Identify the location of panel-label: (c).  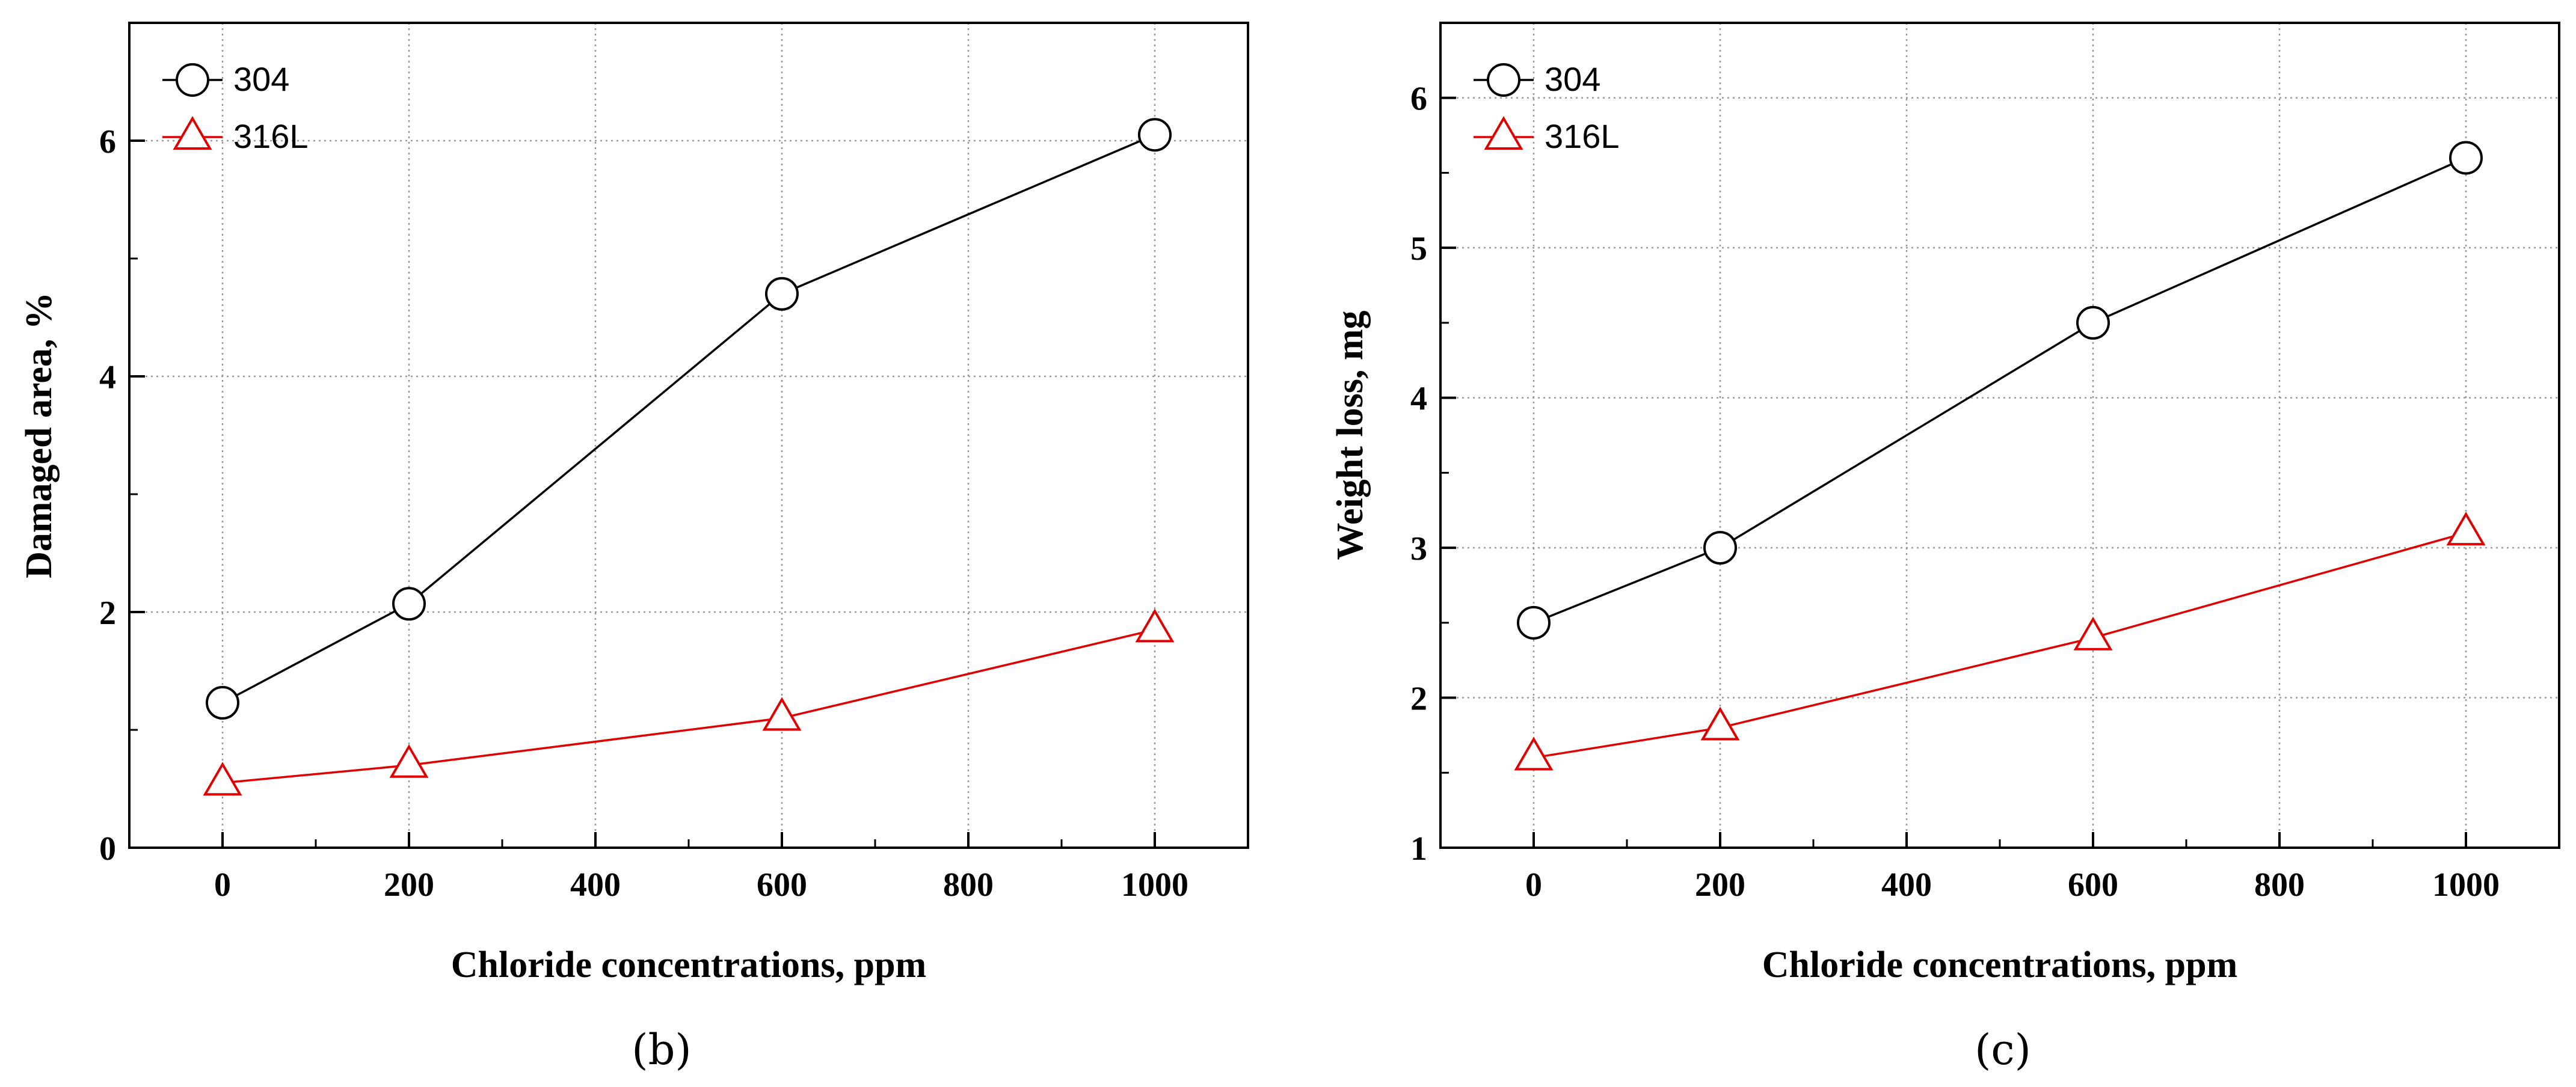
(2003, 1049).